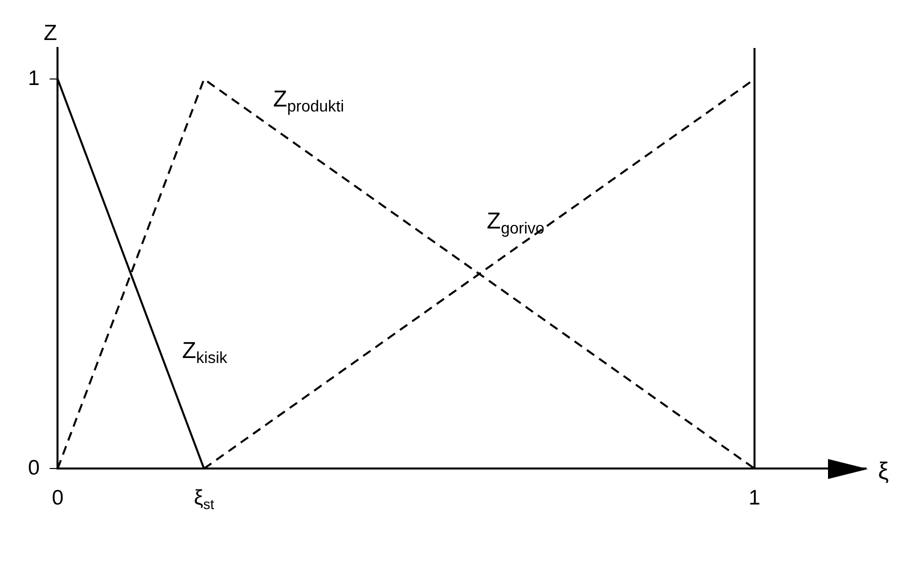 The height and width of the screenshot is (569, 914). Describe the element at coordinates (754, 498) in the screenshot. I see `x-tick-label: 1` at that location.